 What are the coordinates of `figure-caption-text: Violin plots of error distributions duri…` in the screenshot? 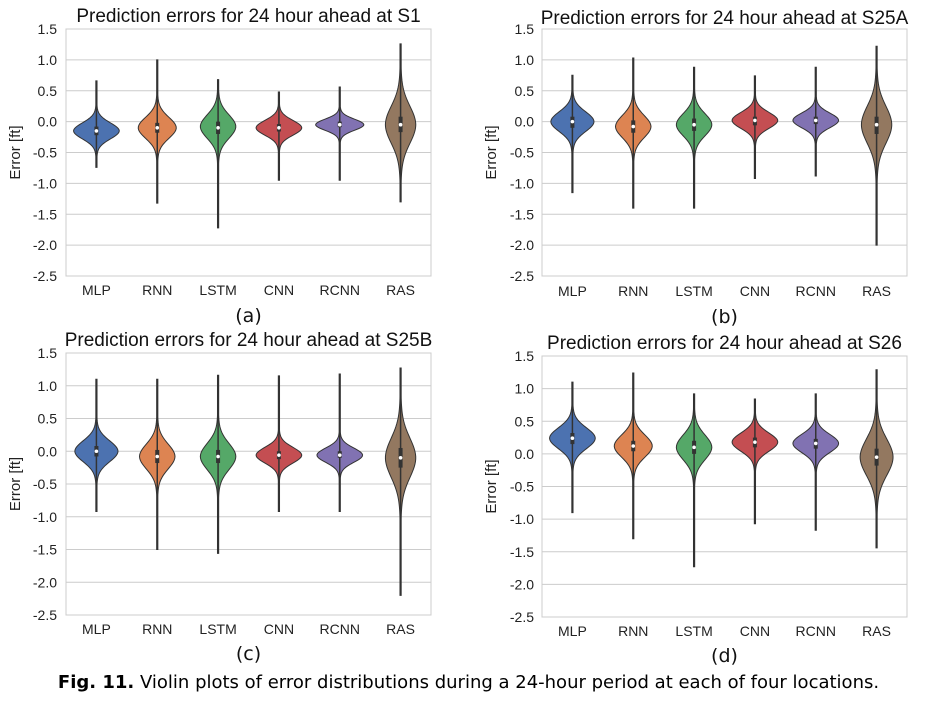 It's located at (510, 682).